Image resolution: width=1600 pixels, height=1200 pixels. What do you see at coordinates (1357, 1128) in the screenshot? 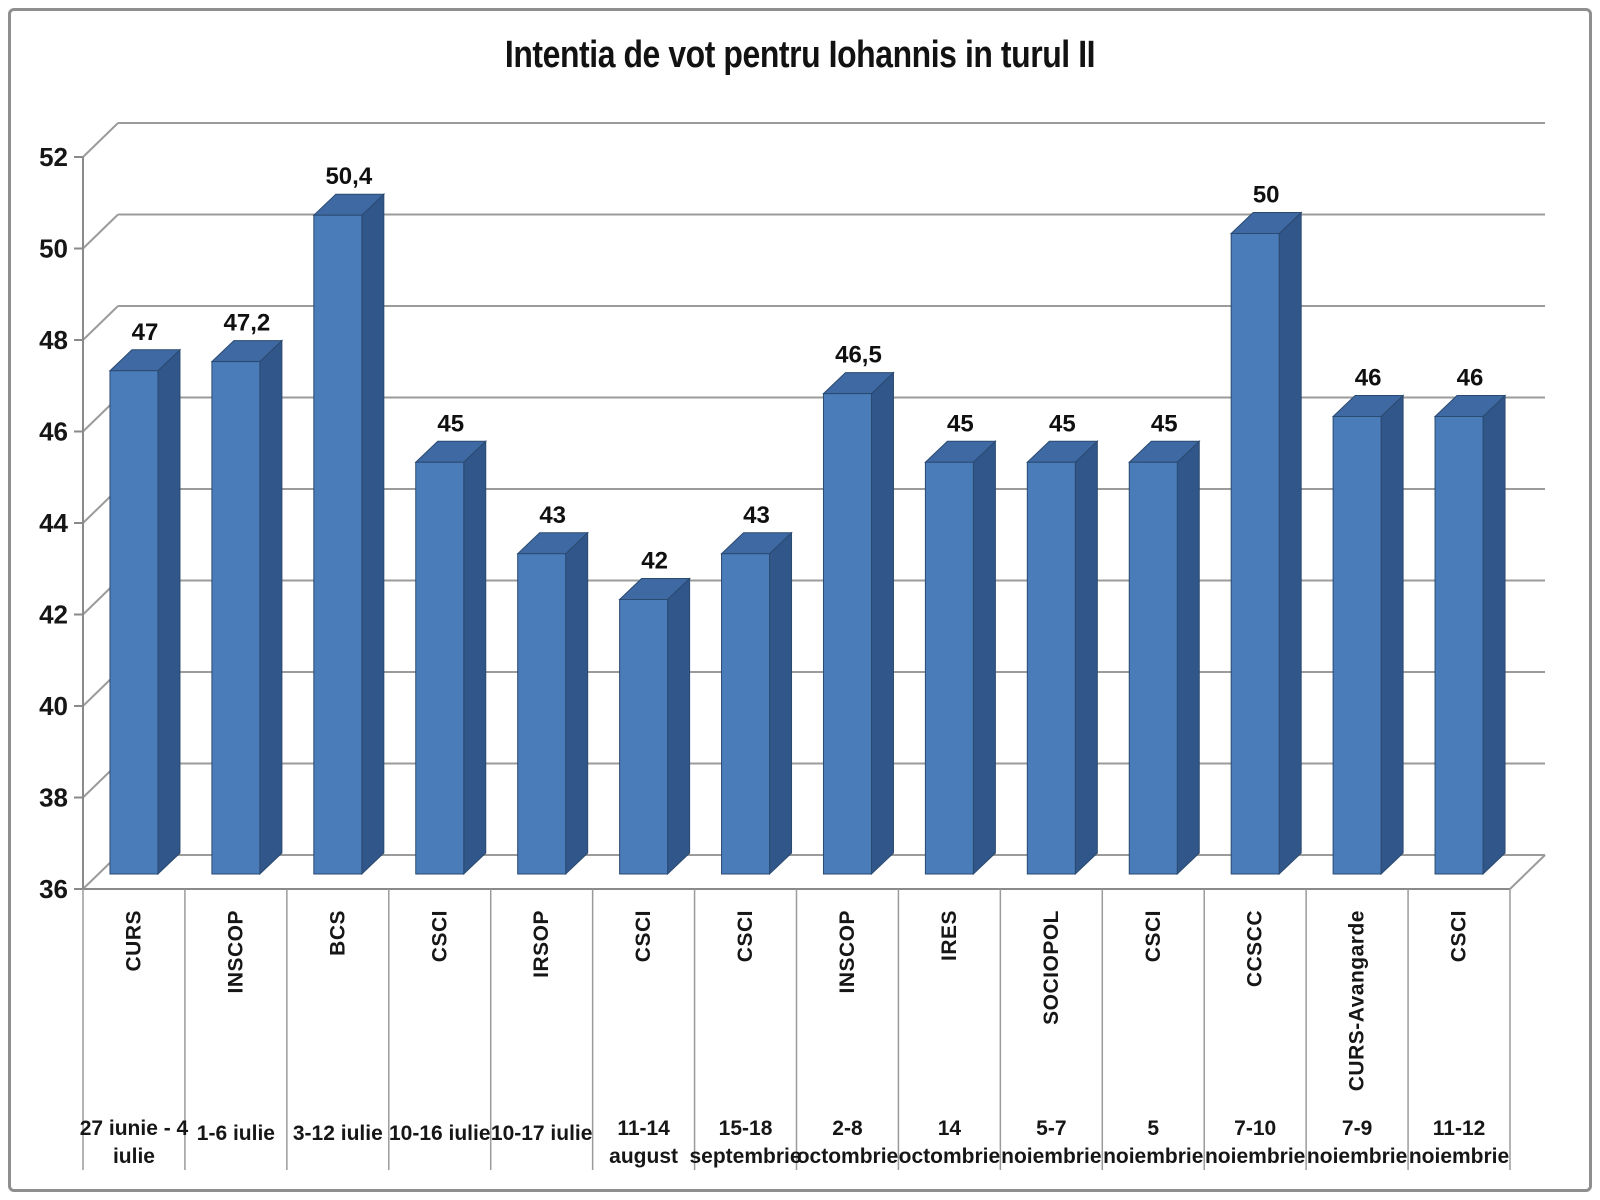
I see `period-label-line: 7-9` at bounding box center [1357, 1128].